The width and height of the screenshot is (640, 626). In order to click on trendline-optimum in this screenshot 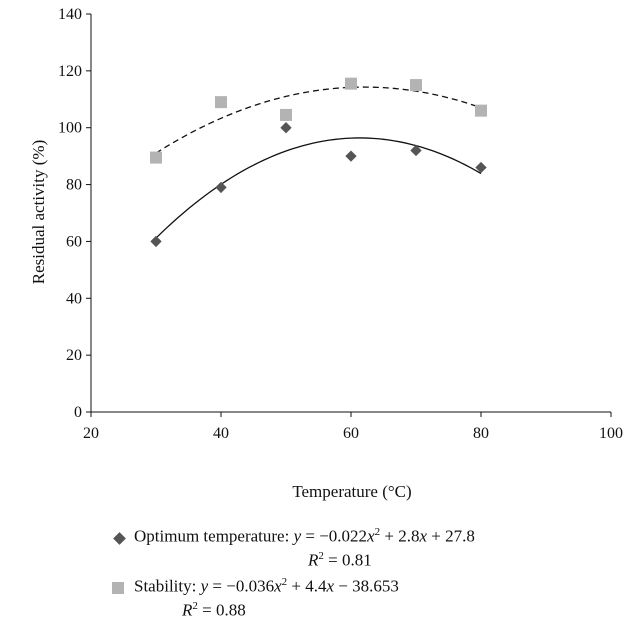, I will do `click(318, 188)`.